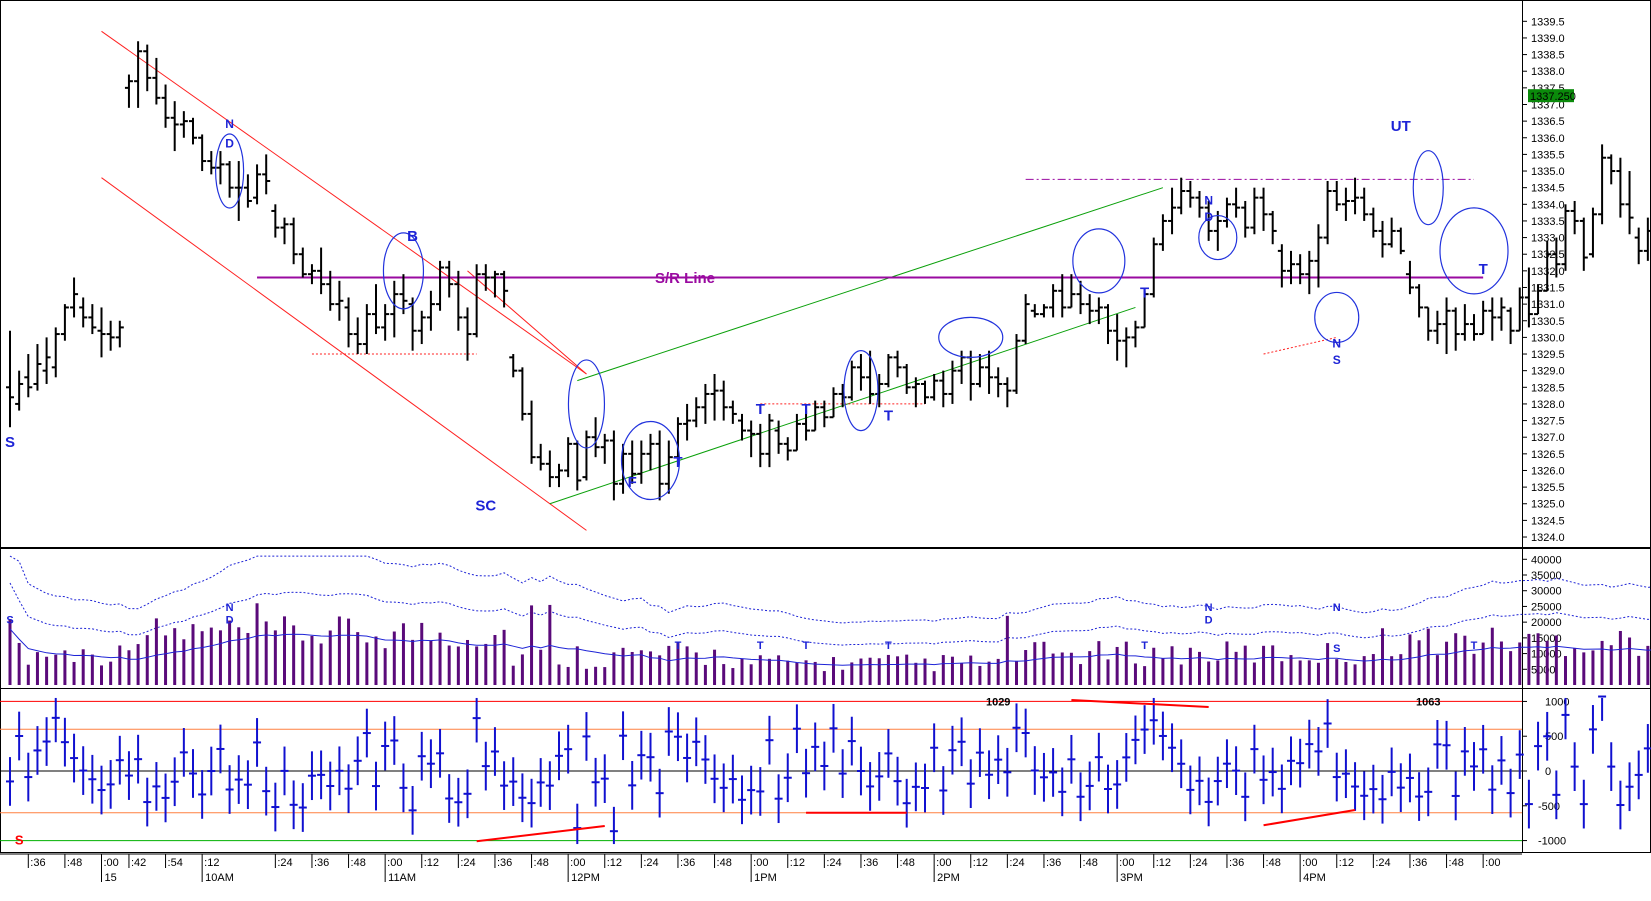 The image size is (1651, 901). Describe the element at coordinates (888, 646) in the screenshot. I see `volume-annotation: T` at that location.